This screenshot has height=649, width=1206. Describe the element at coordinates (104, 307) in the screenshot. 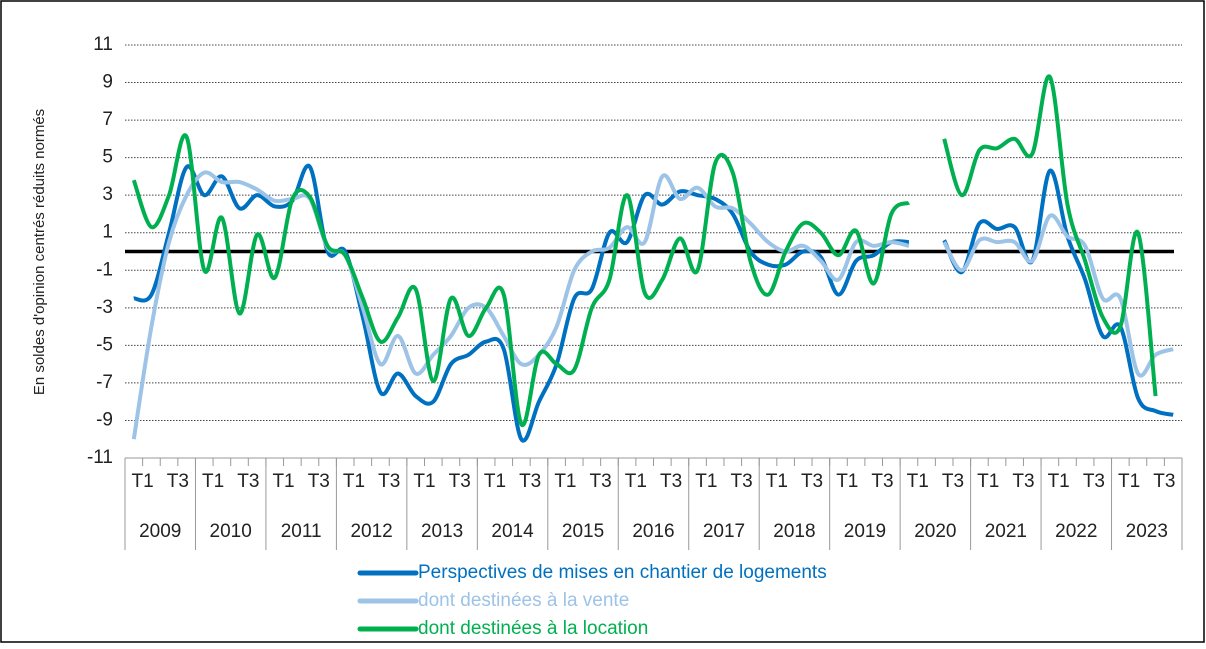

I see `y-tick-label: -3` at that location.